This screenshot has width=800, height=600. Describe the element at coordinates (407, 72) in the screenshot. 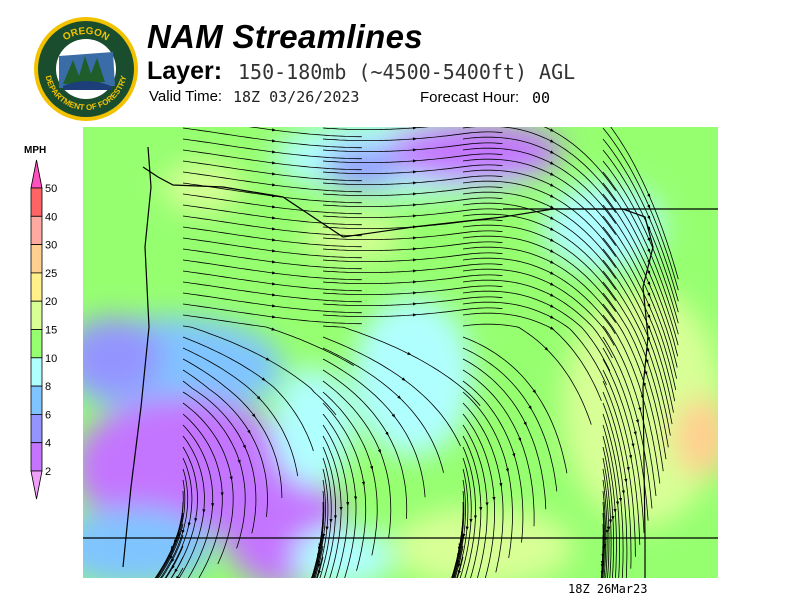

I see `layer-value: 150-180mb (~4500-5400ft) AGL` at that location.